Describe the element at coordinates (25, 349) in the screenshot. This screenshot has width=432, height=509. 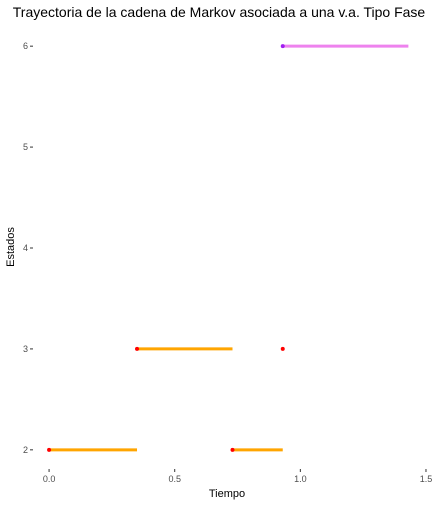
I see `y-tick-label-3: 3` at that location.